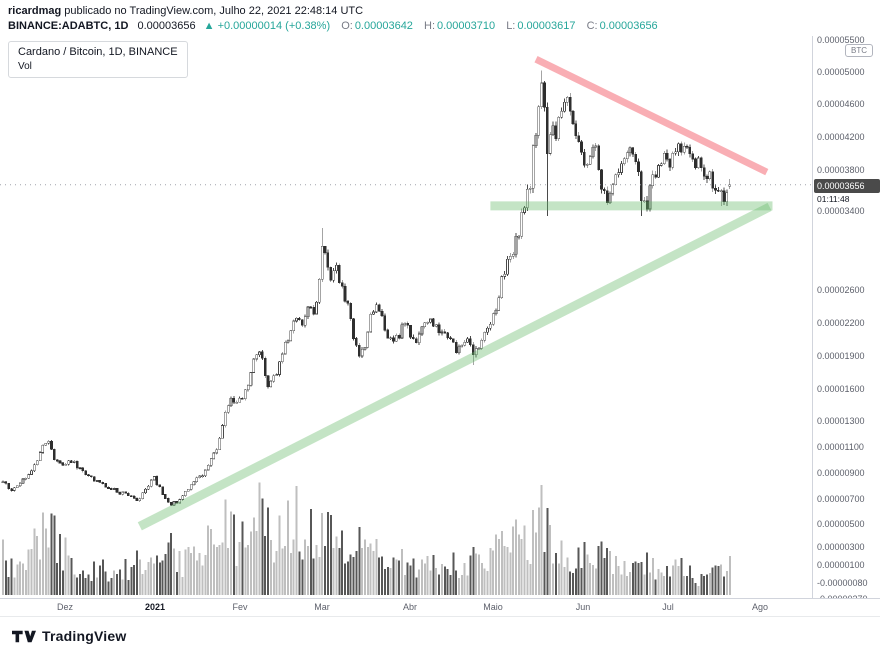 The image size is (880, 652). Describe the element at coordinates (98, 52) in the screenshot. I see `legend-symbol-title: Cardano / Bitcoin, 1D, BINANCE` at that location.